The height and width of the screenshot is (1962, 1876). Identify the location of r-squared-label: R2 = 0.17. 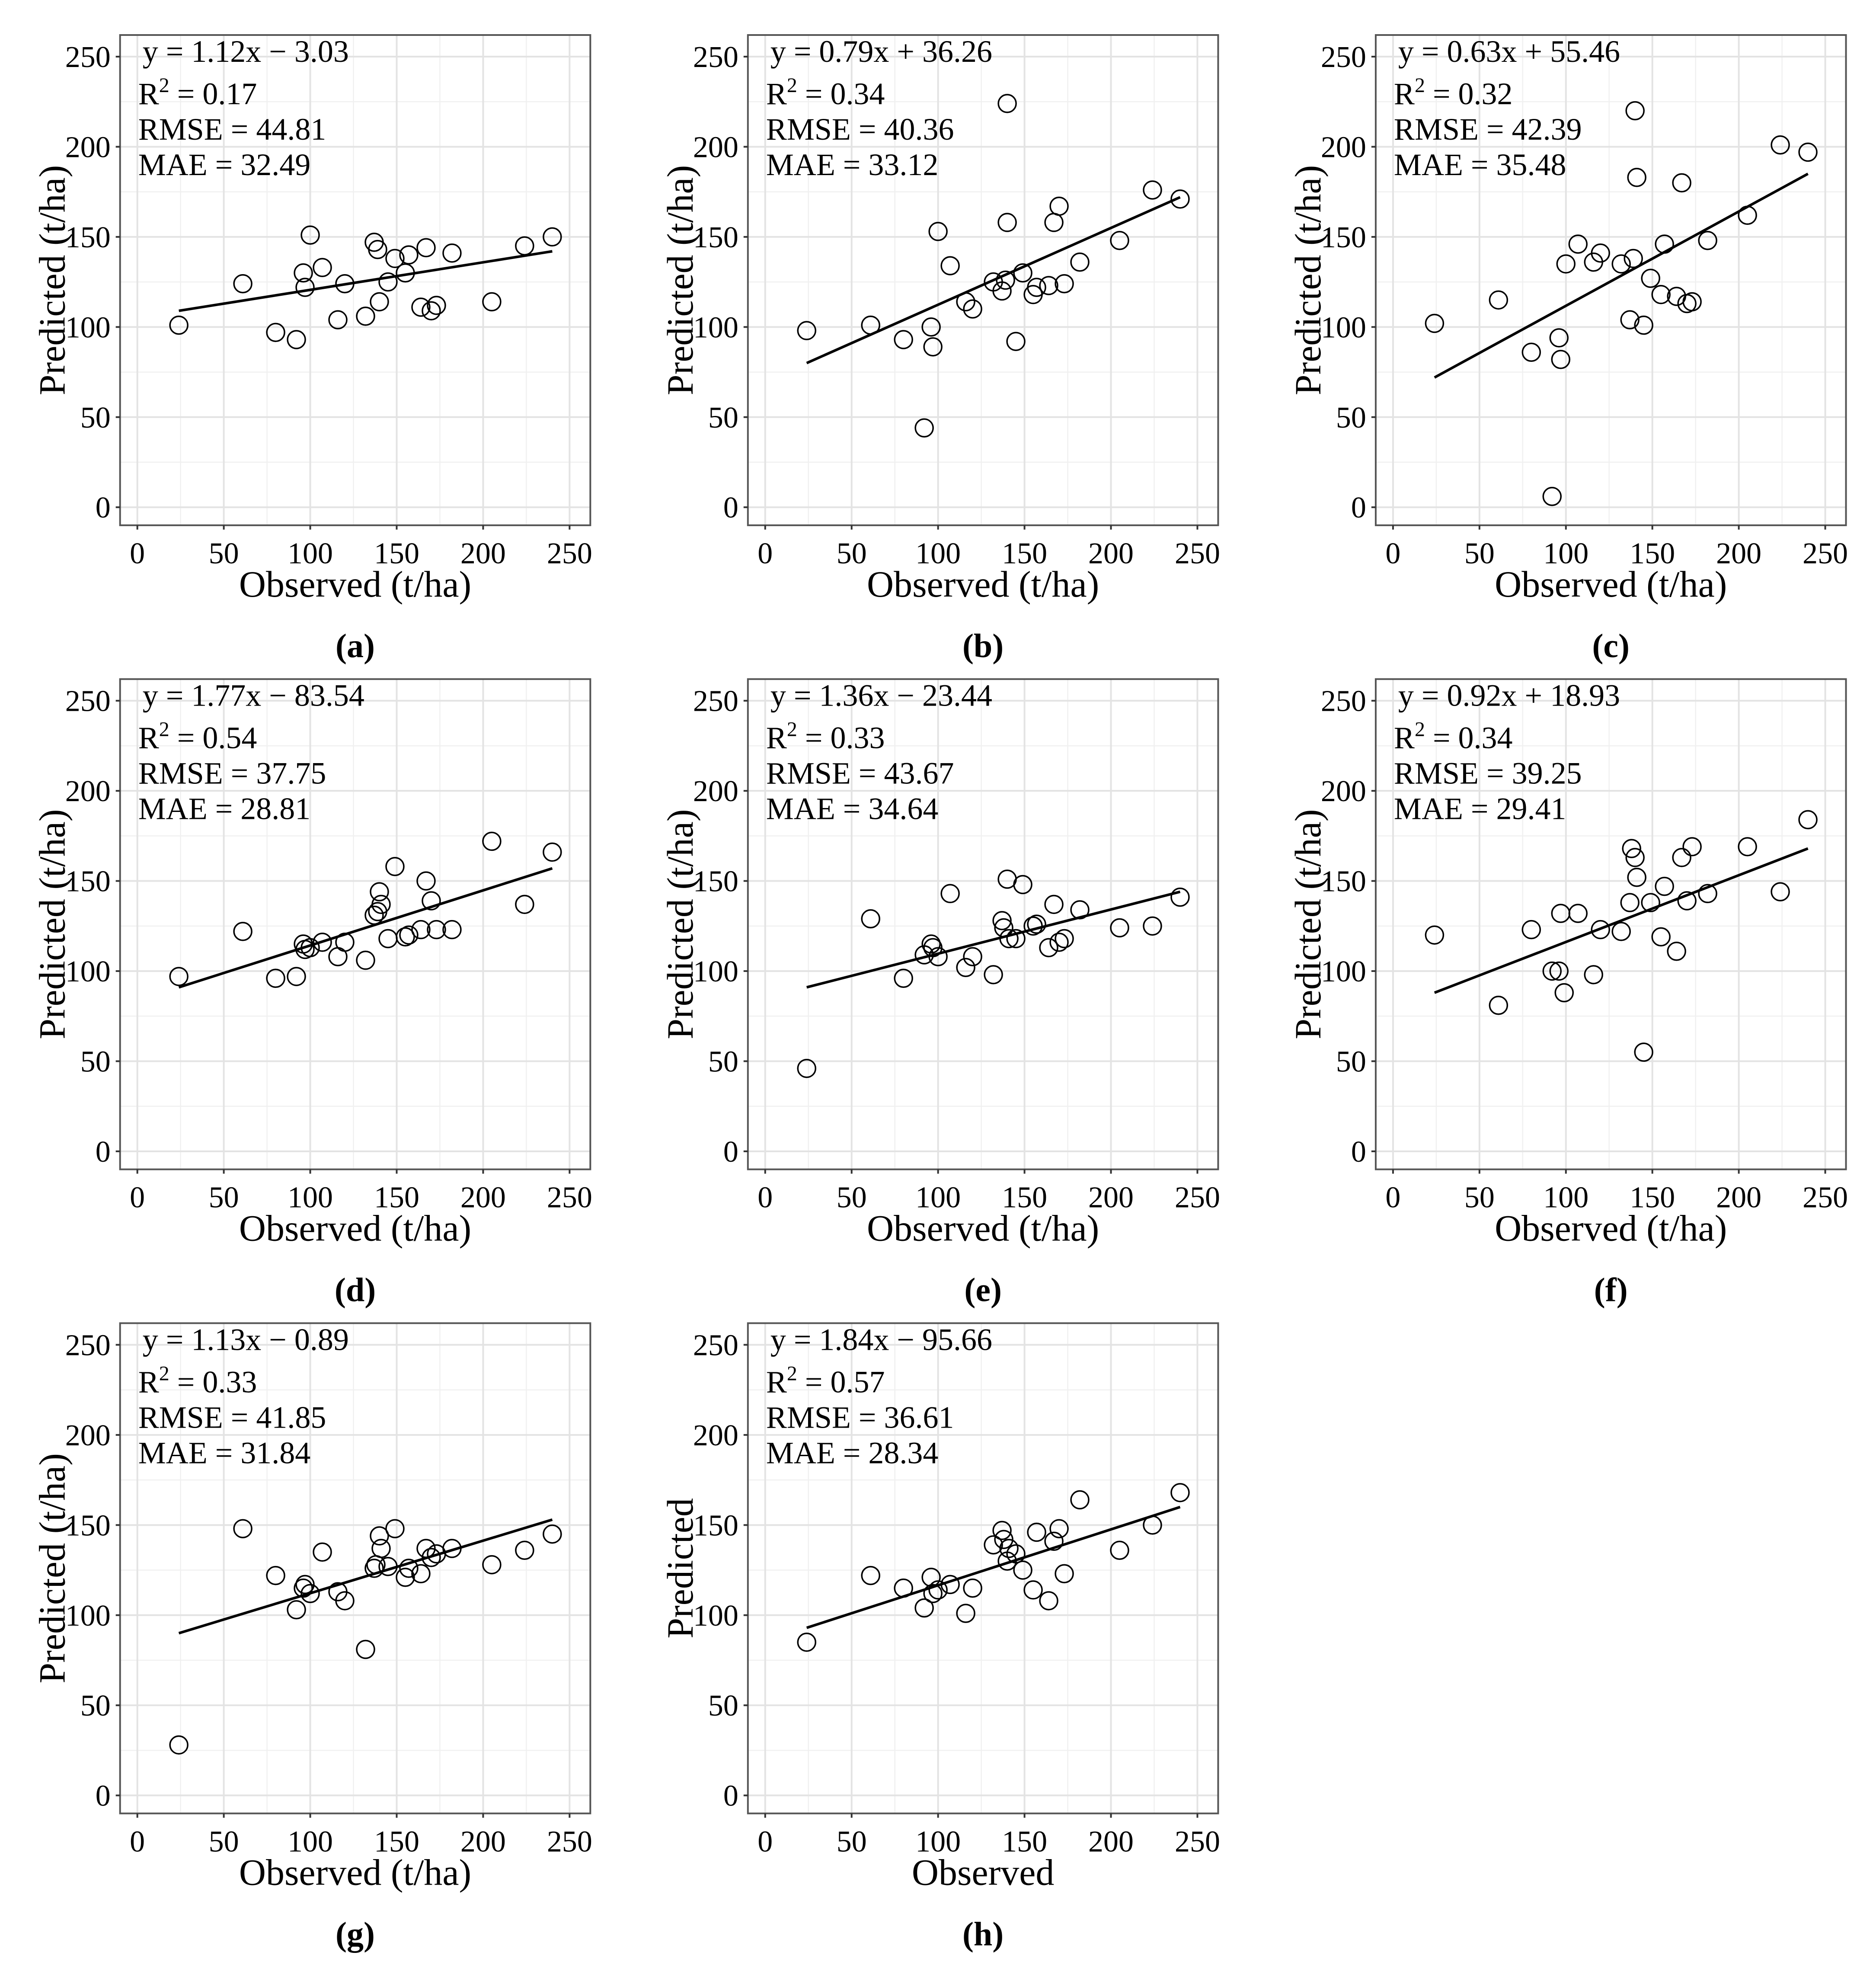
(197, 93).